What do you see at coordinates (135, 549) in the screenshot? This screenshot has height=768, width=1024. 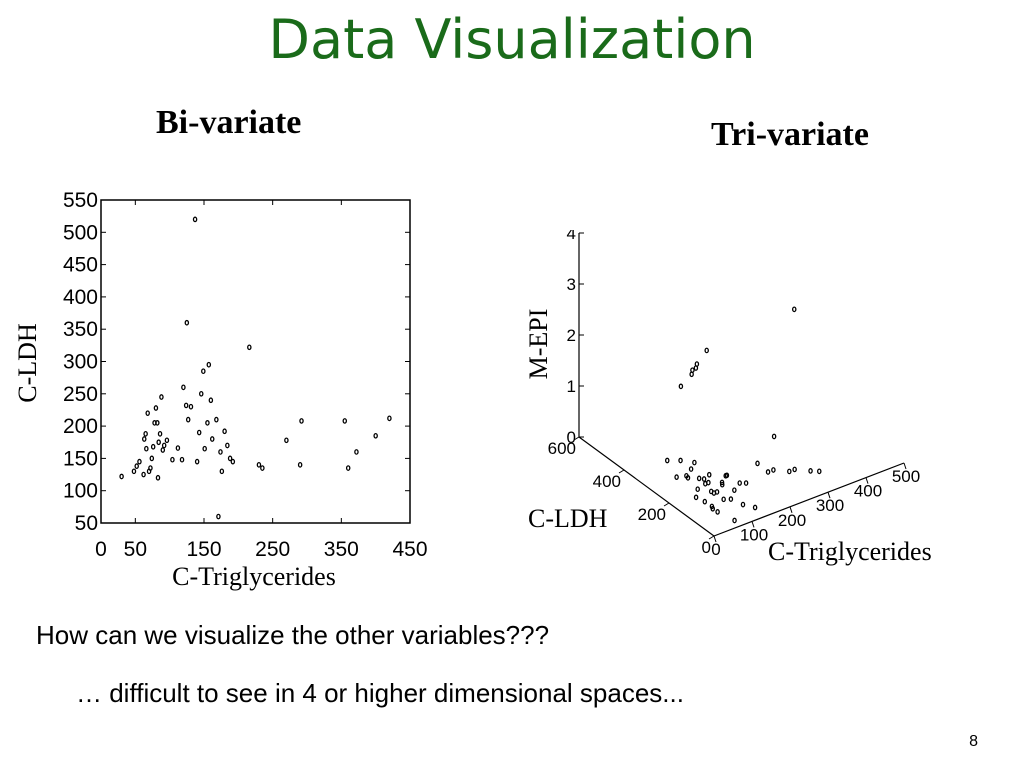 I see `bivariate-x-tick-label: 50` at bounding box center [135, 549].